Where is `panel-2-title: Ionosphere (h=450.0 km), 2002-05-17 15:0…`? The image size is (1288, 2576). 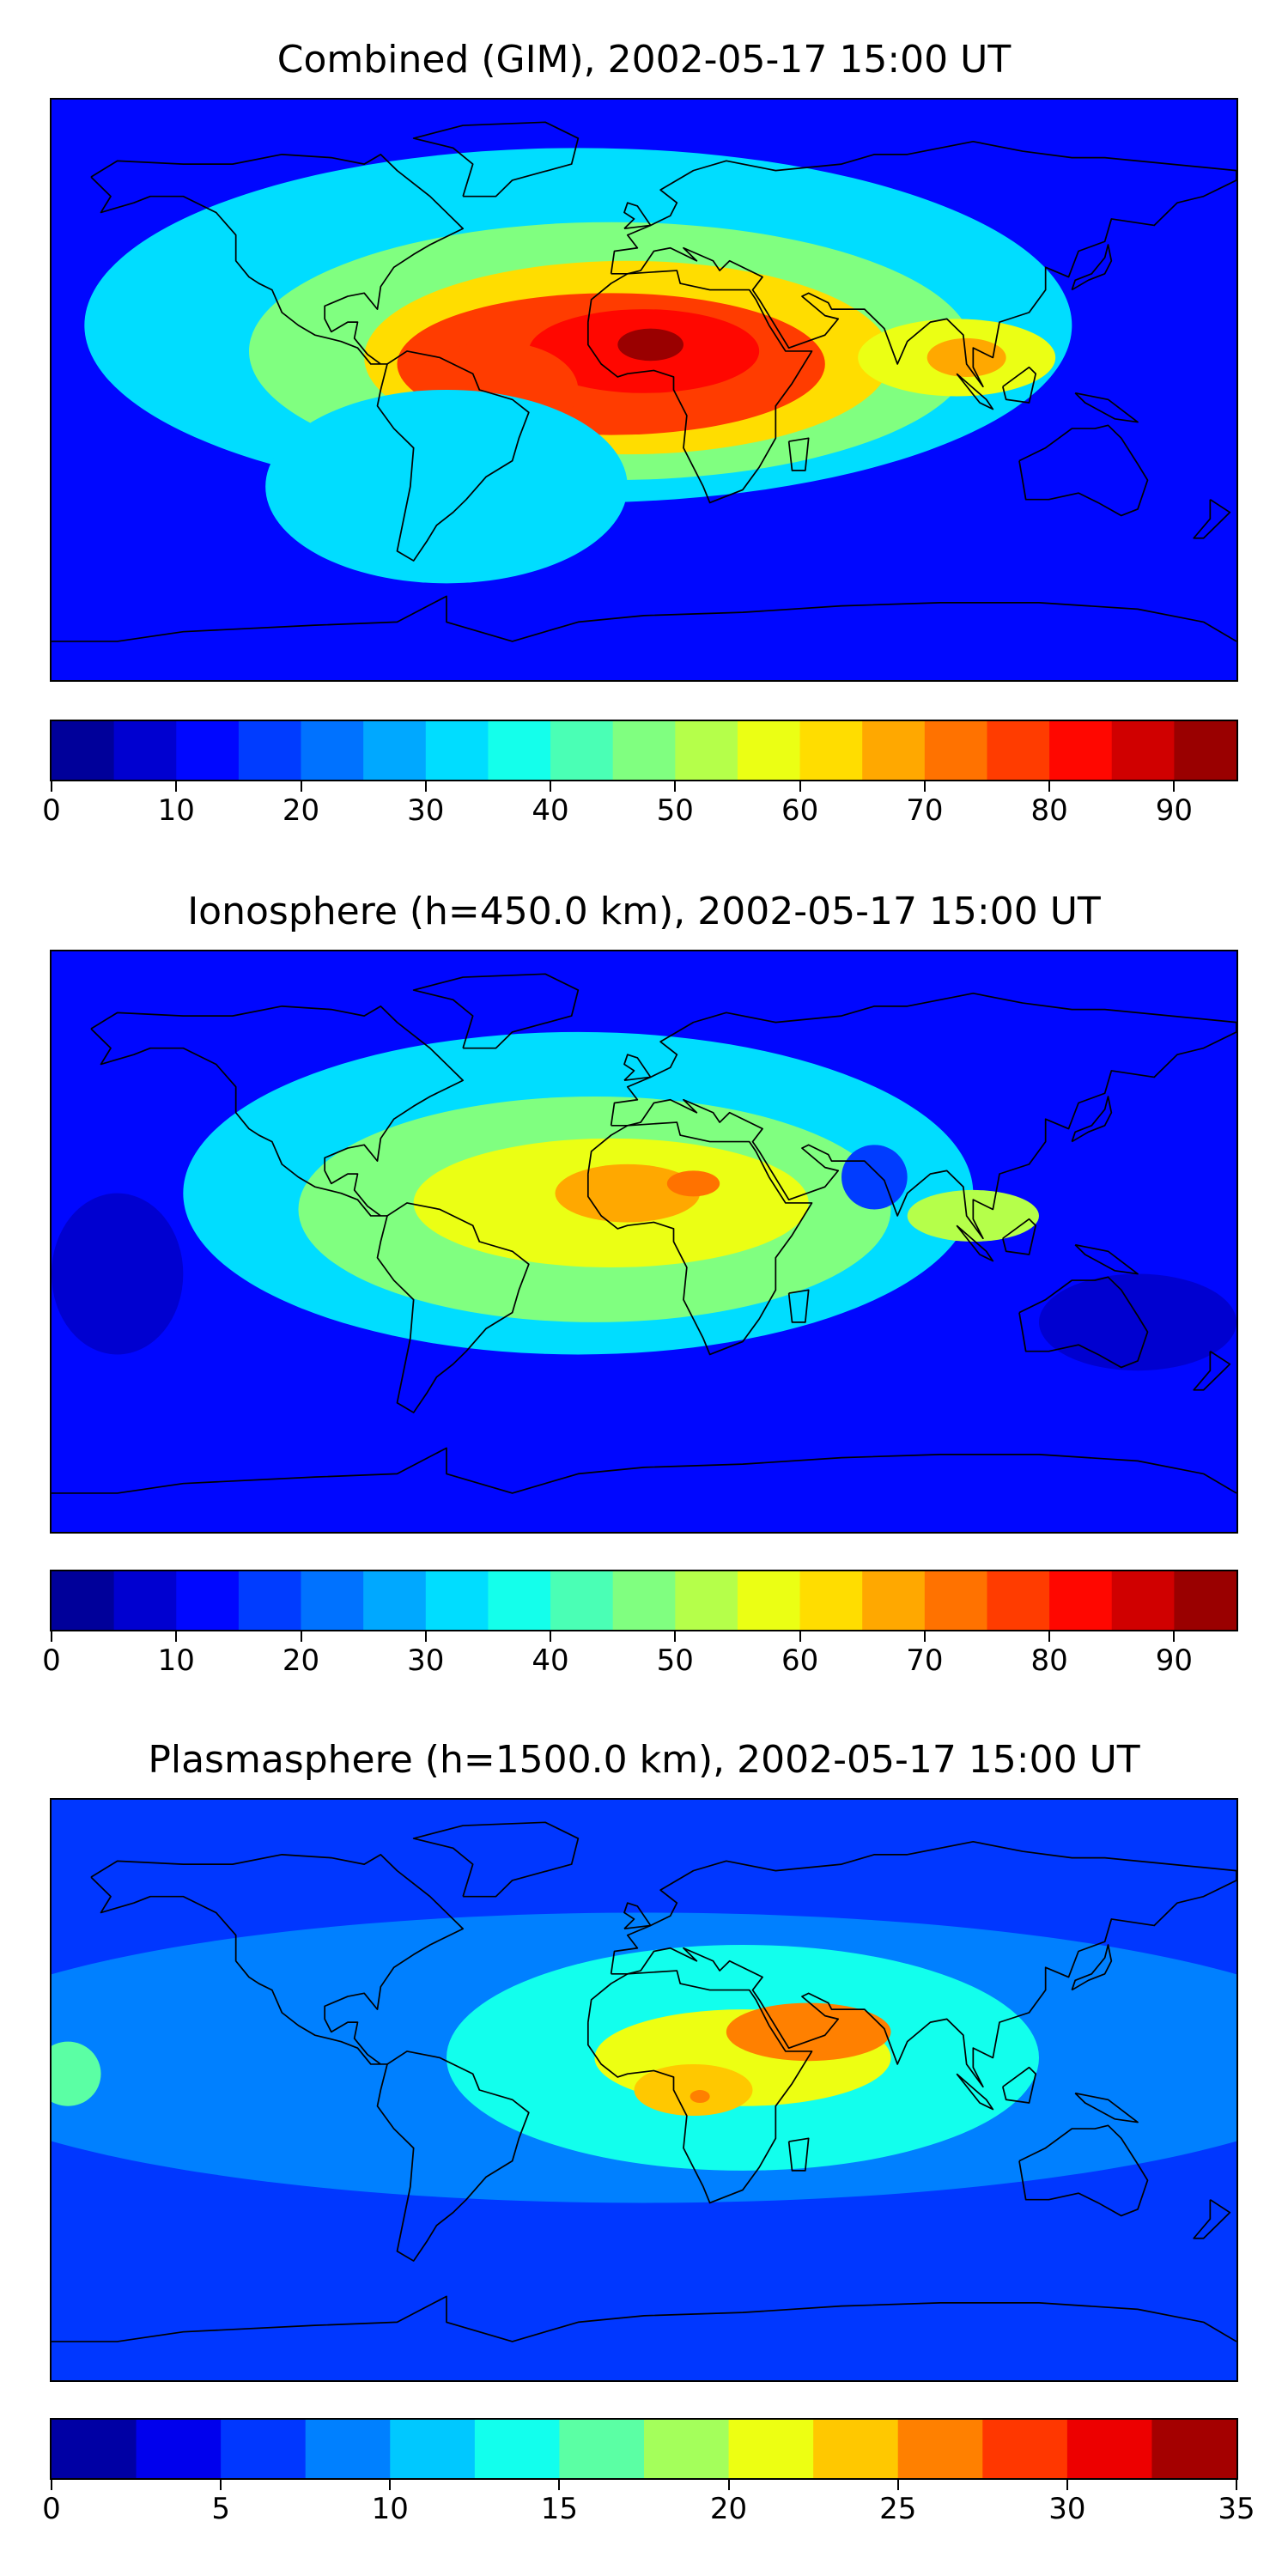 panel-2-title: Ionosphere (h=450.0 km), 2002-05-17 15:0… is located at coordinates (644, 911).